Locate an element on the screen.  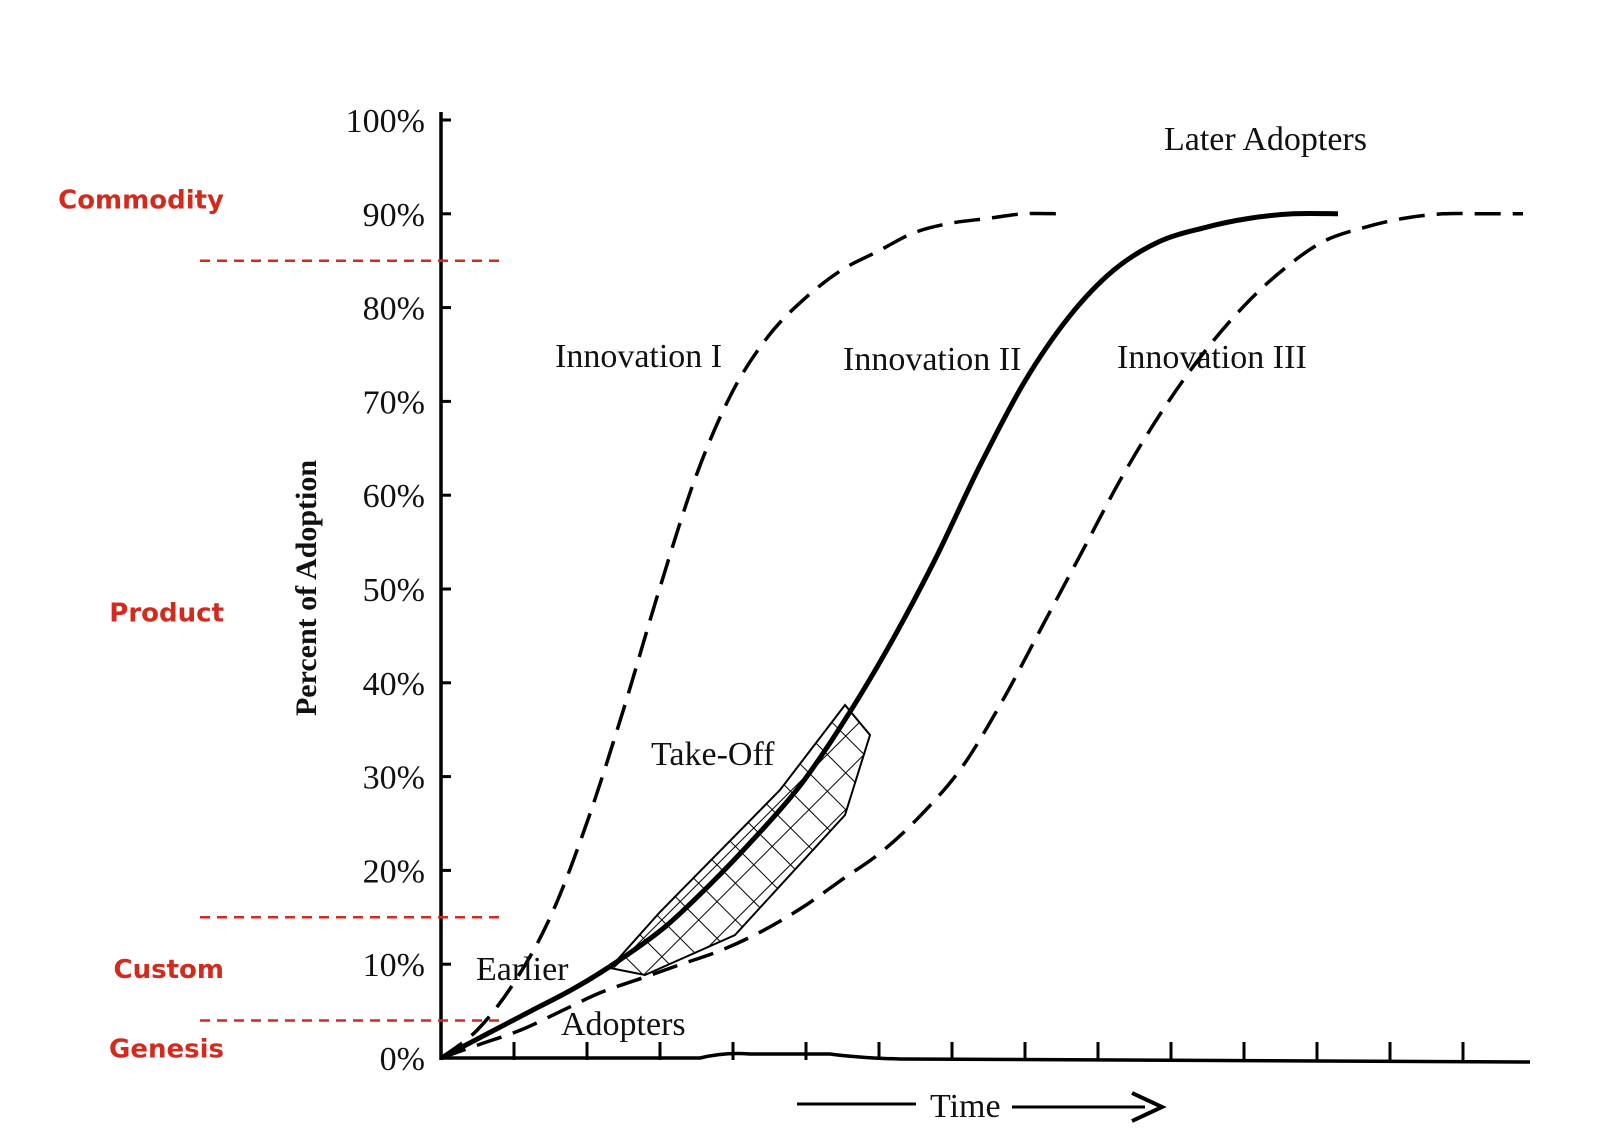
x-axis-ticks is located at coordinates (988, 1051).